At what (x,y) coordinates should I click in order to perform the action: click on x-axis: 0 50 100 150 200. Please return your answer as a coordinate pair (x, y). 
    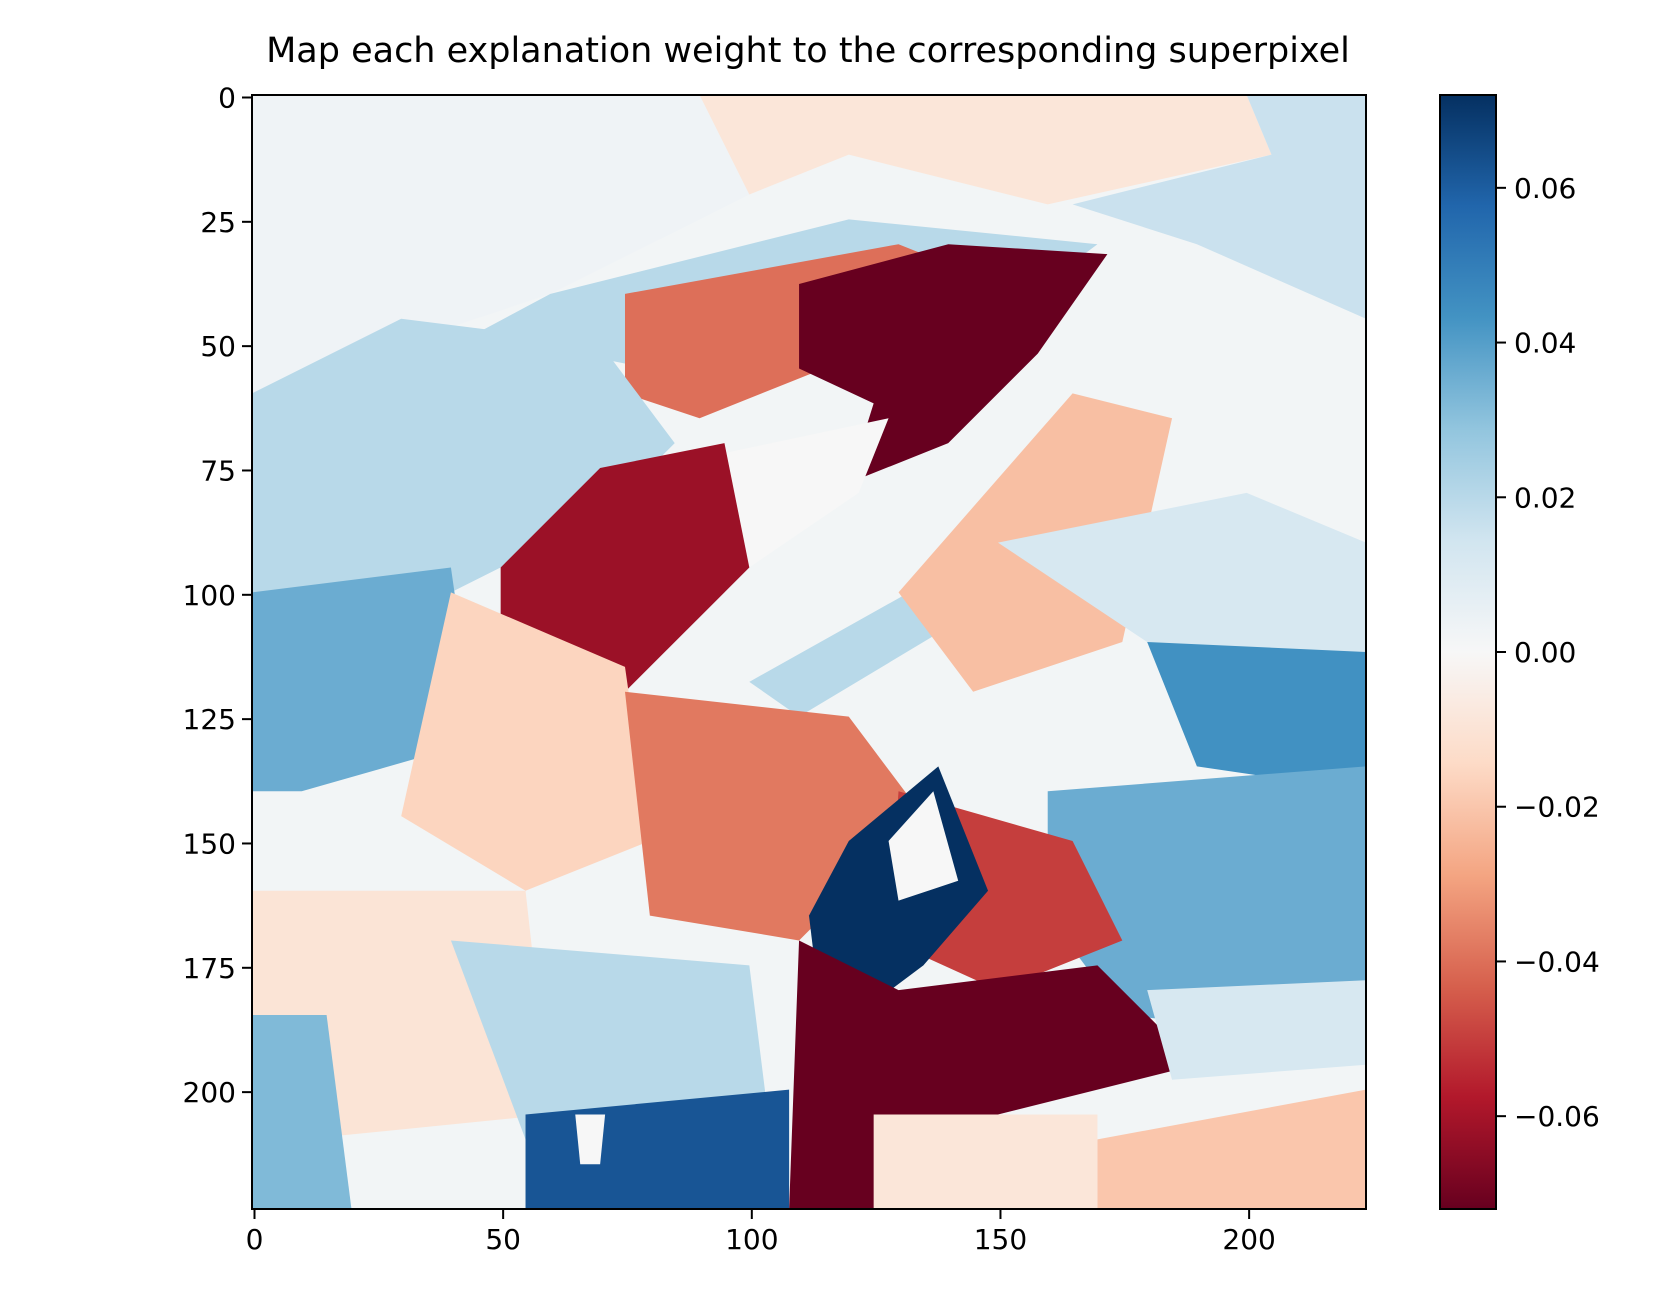
    Looking at the image, I should click on (761, 1232).